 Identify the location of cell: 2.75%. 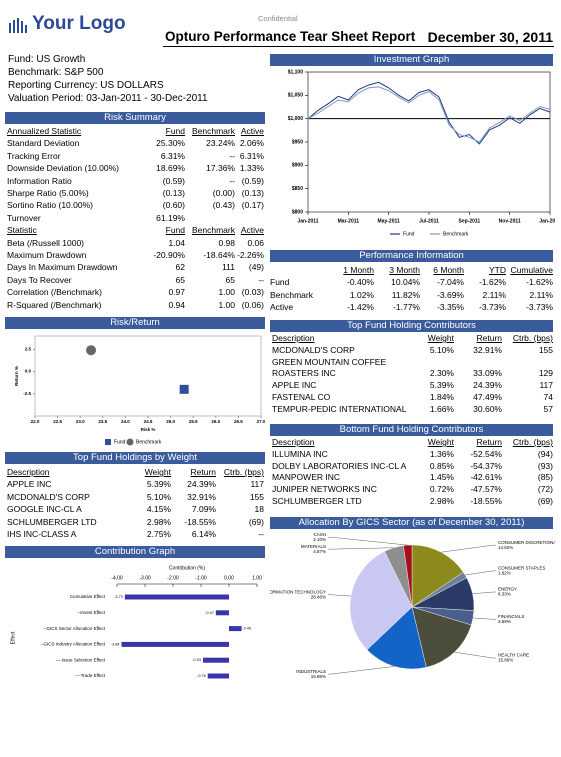
(158, 534).